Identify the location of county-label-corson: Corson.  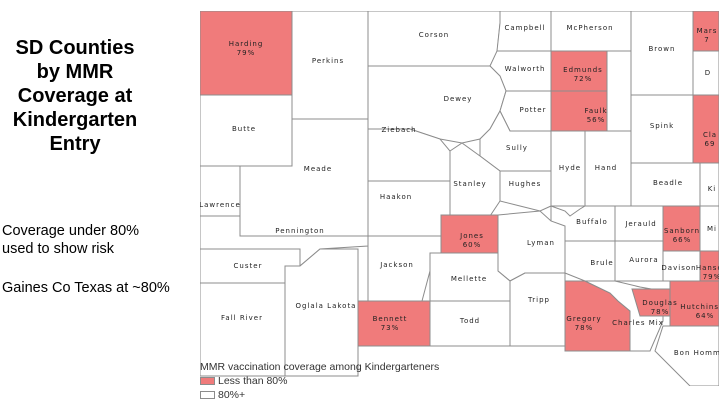
(434, 35).